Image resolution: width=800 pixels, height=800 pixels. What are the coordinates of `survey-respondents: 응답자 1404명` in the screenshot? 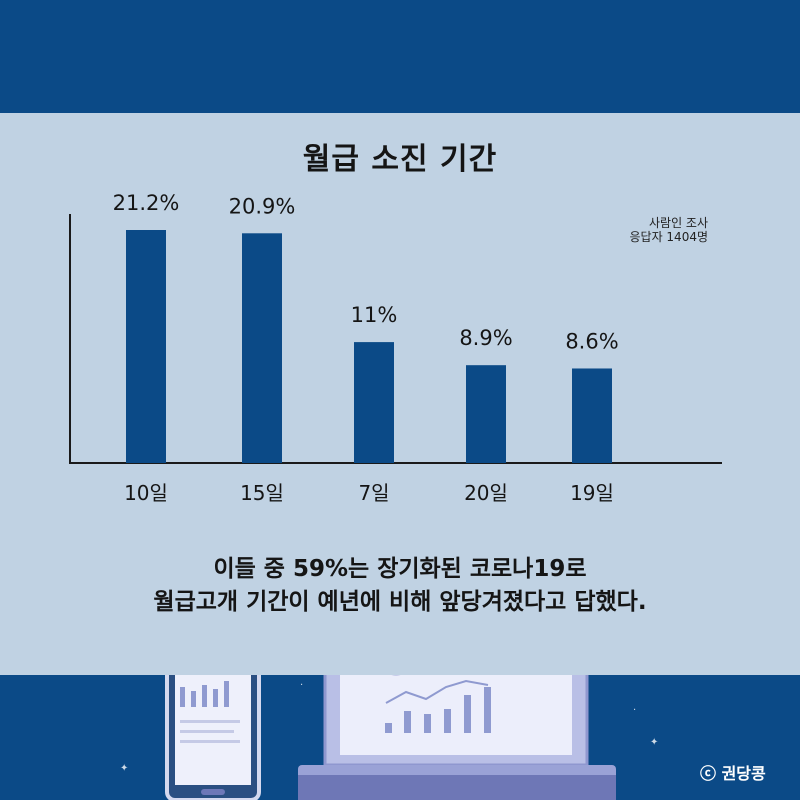 It's located at (668, 237).